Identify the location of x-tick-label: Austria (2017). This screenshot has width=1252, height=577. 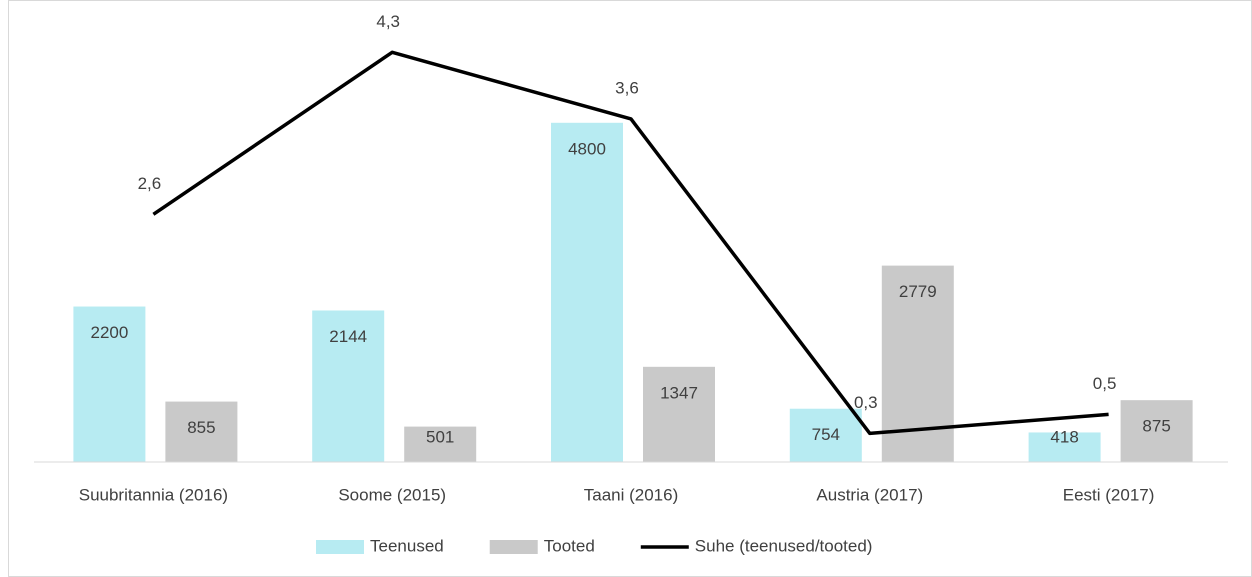
(869, 494).